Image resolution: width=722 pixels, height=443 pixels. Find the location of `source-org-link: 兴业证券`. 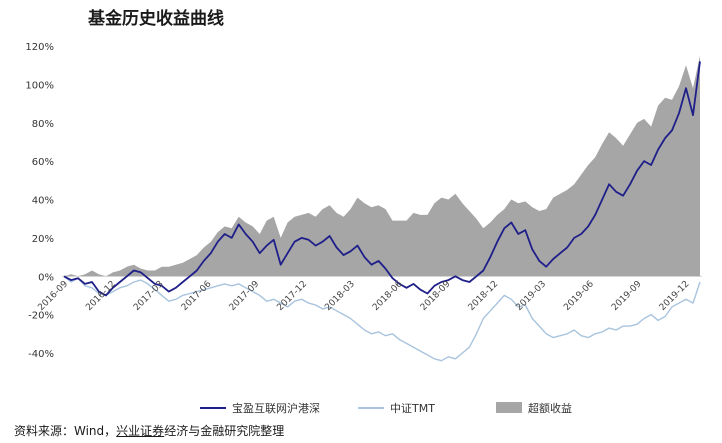

source-org-link: 兴业证券 is located at coordinates (140, 431).